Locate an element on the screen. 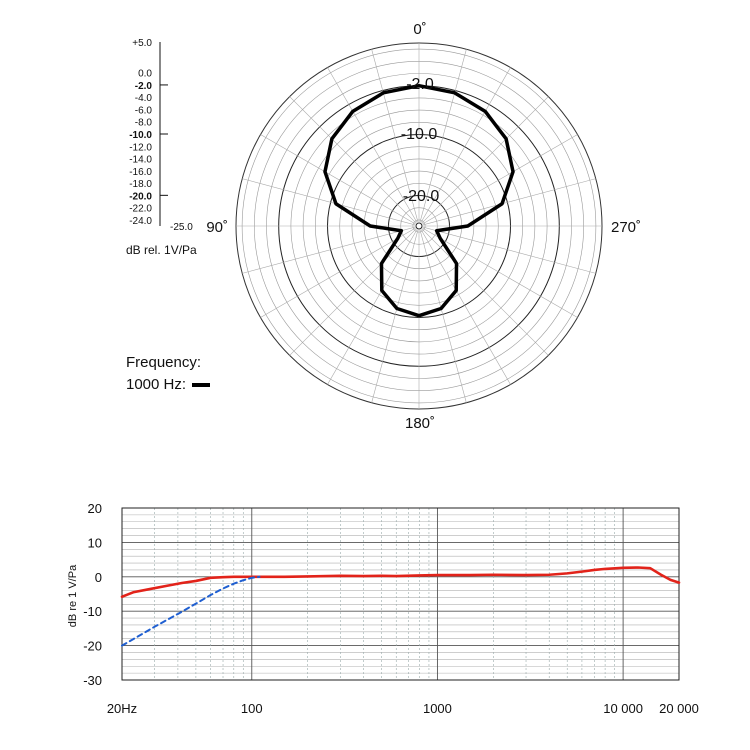 Image resolution: width=750 pixels, height=750 pixels. polar-scale-label: -20.0 is located at coordinates (140, 196).